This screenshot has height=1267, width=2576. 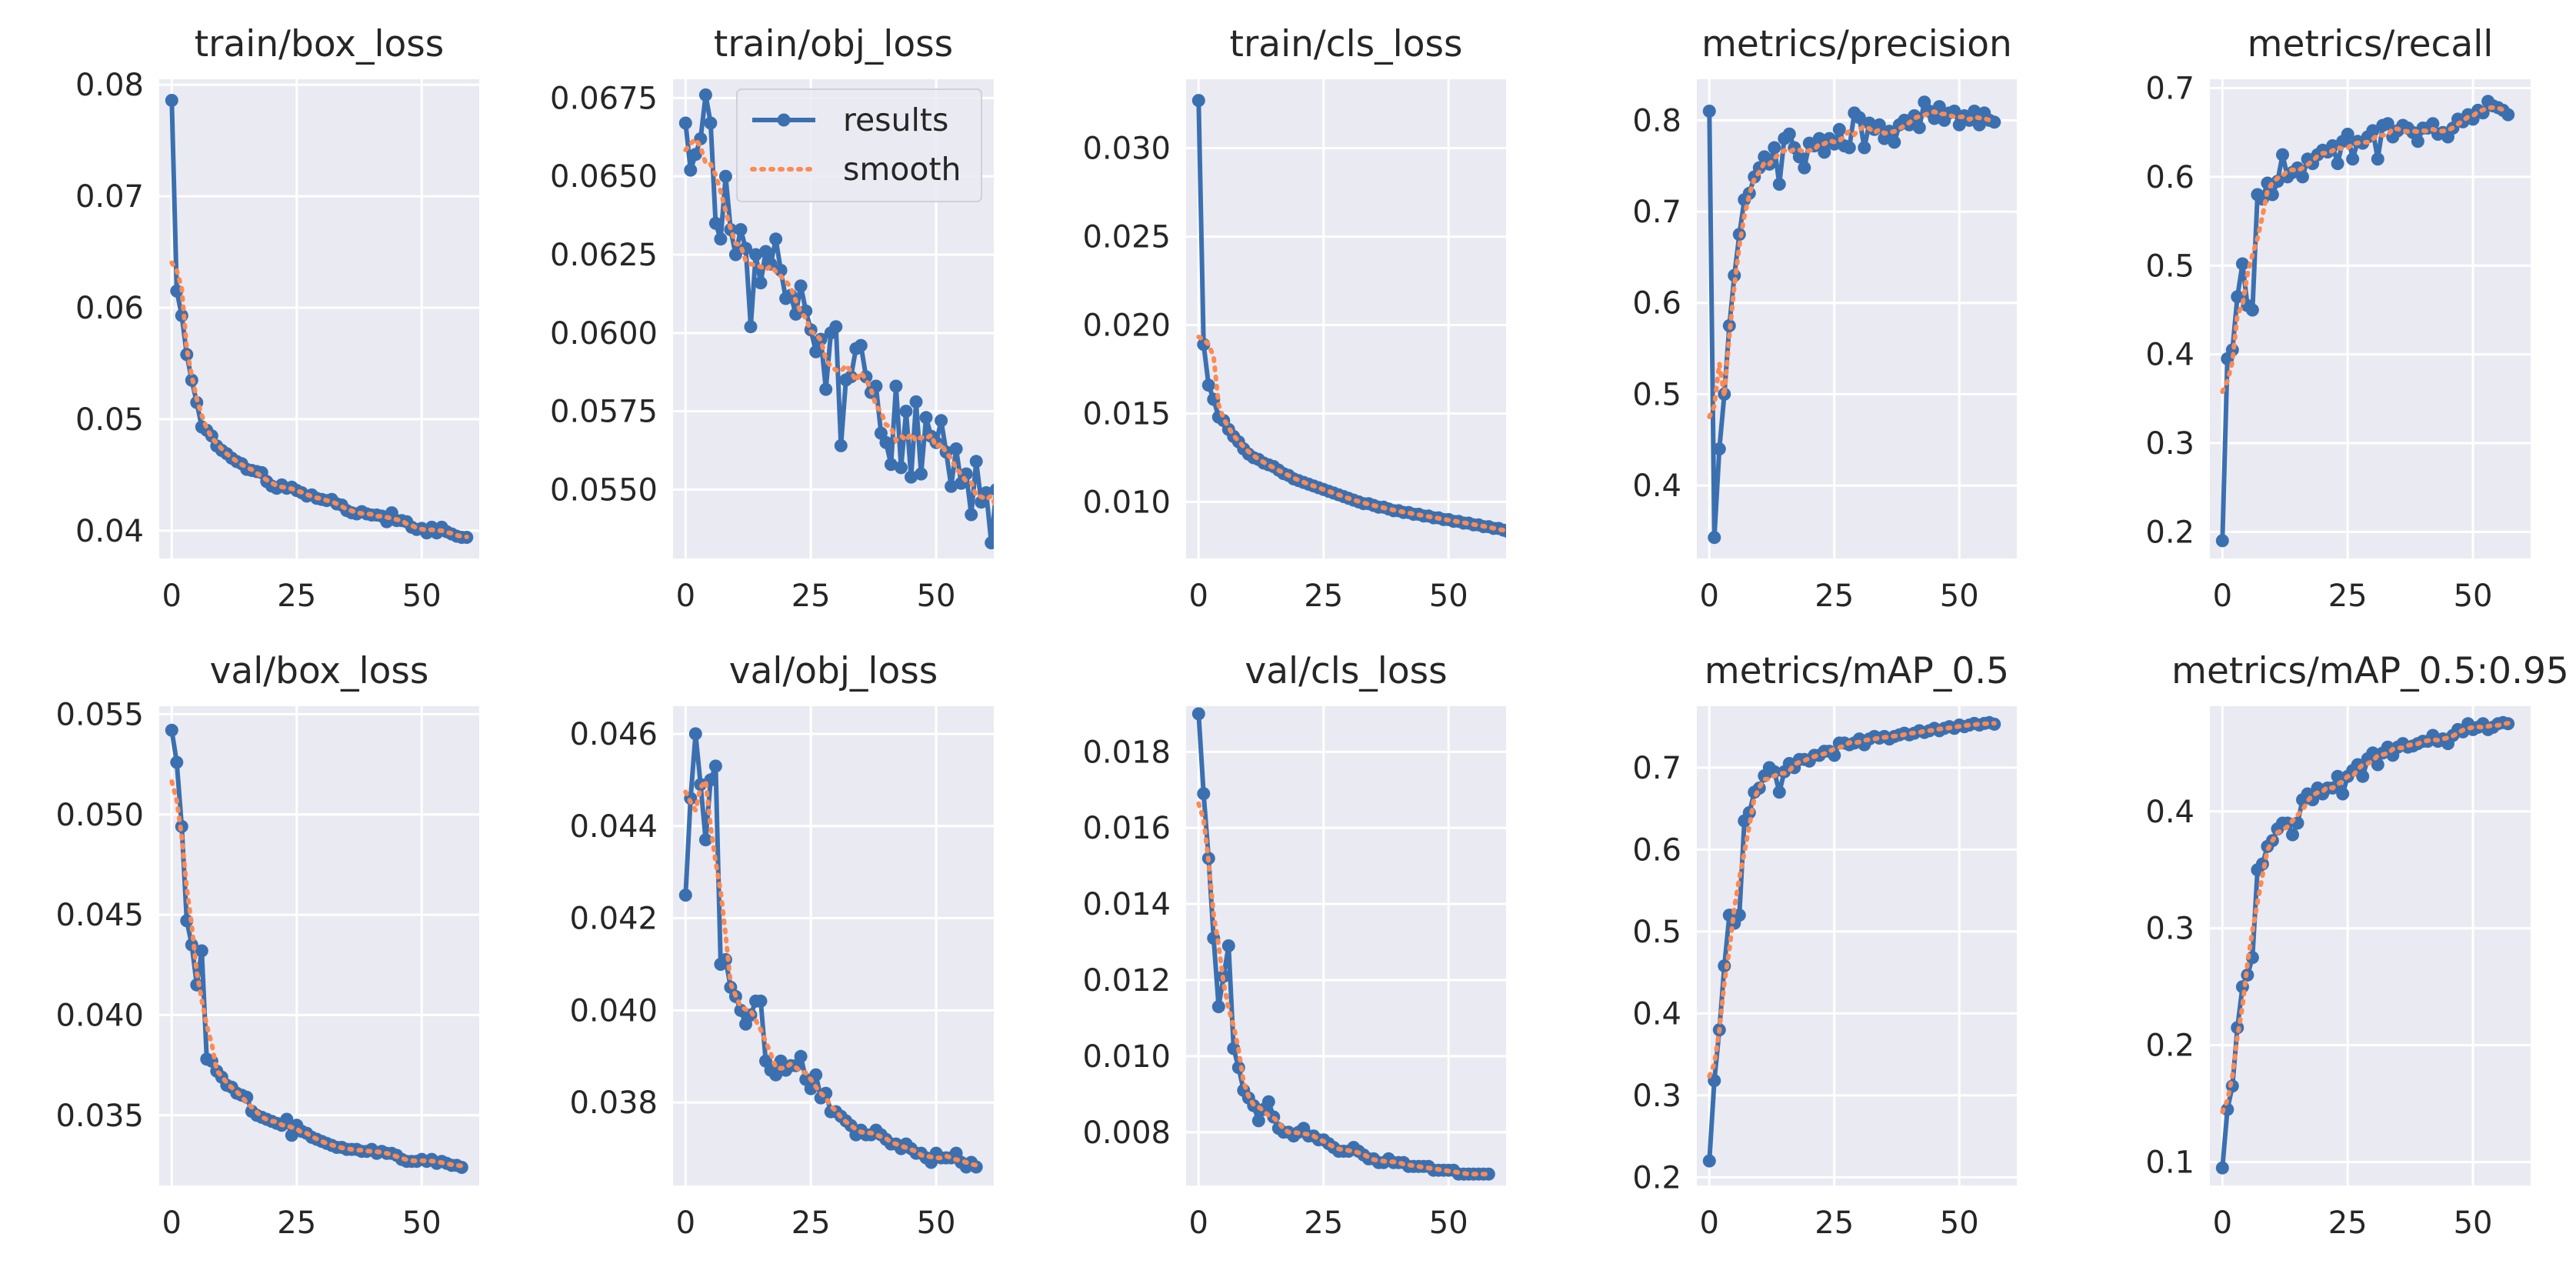 I want to click on chart-7-x-tick-label: 0, so click(x=685, y=1223).